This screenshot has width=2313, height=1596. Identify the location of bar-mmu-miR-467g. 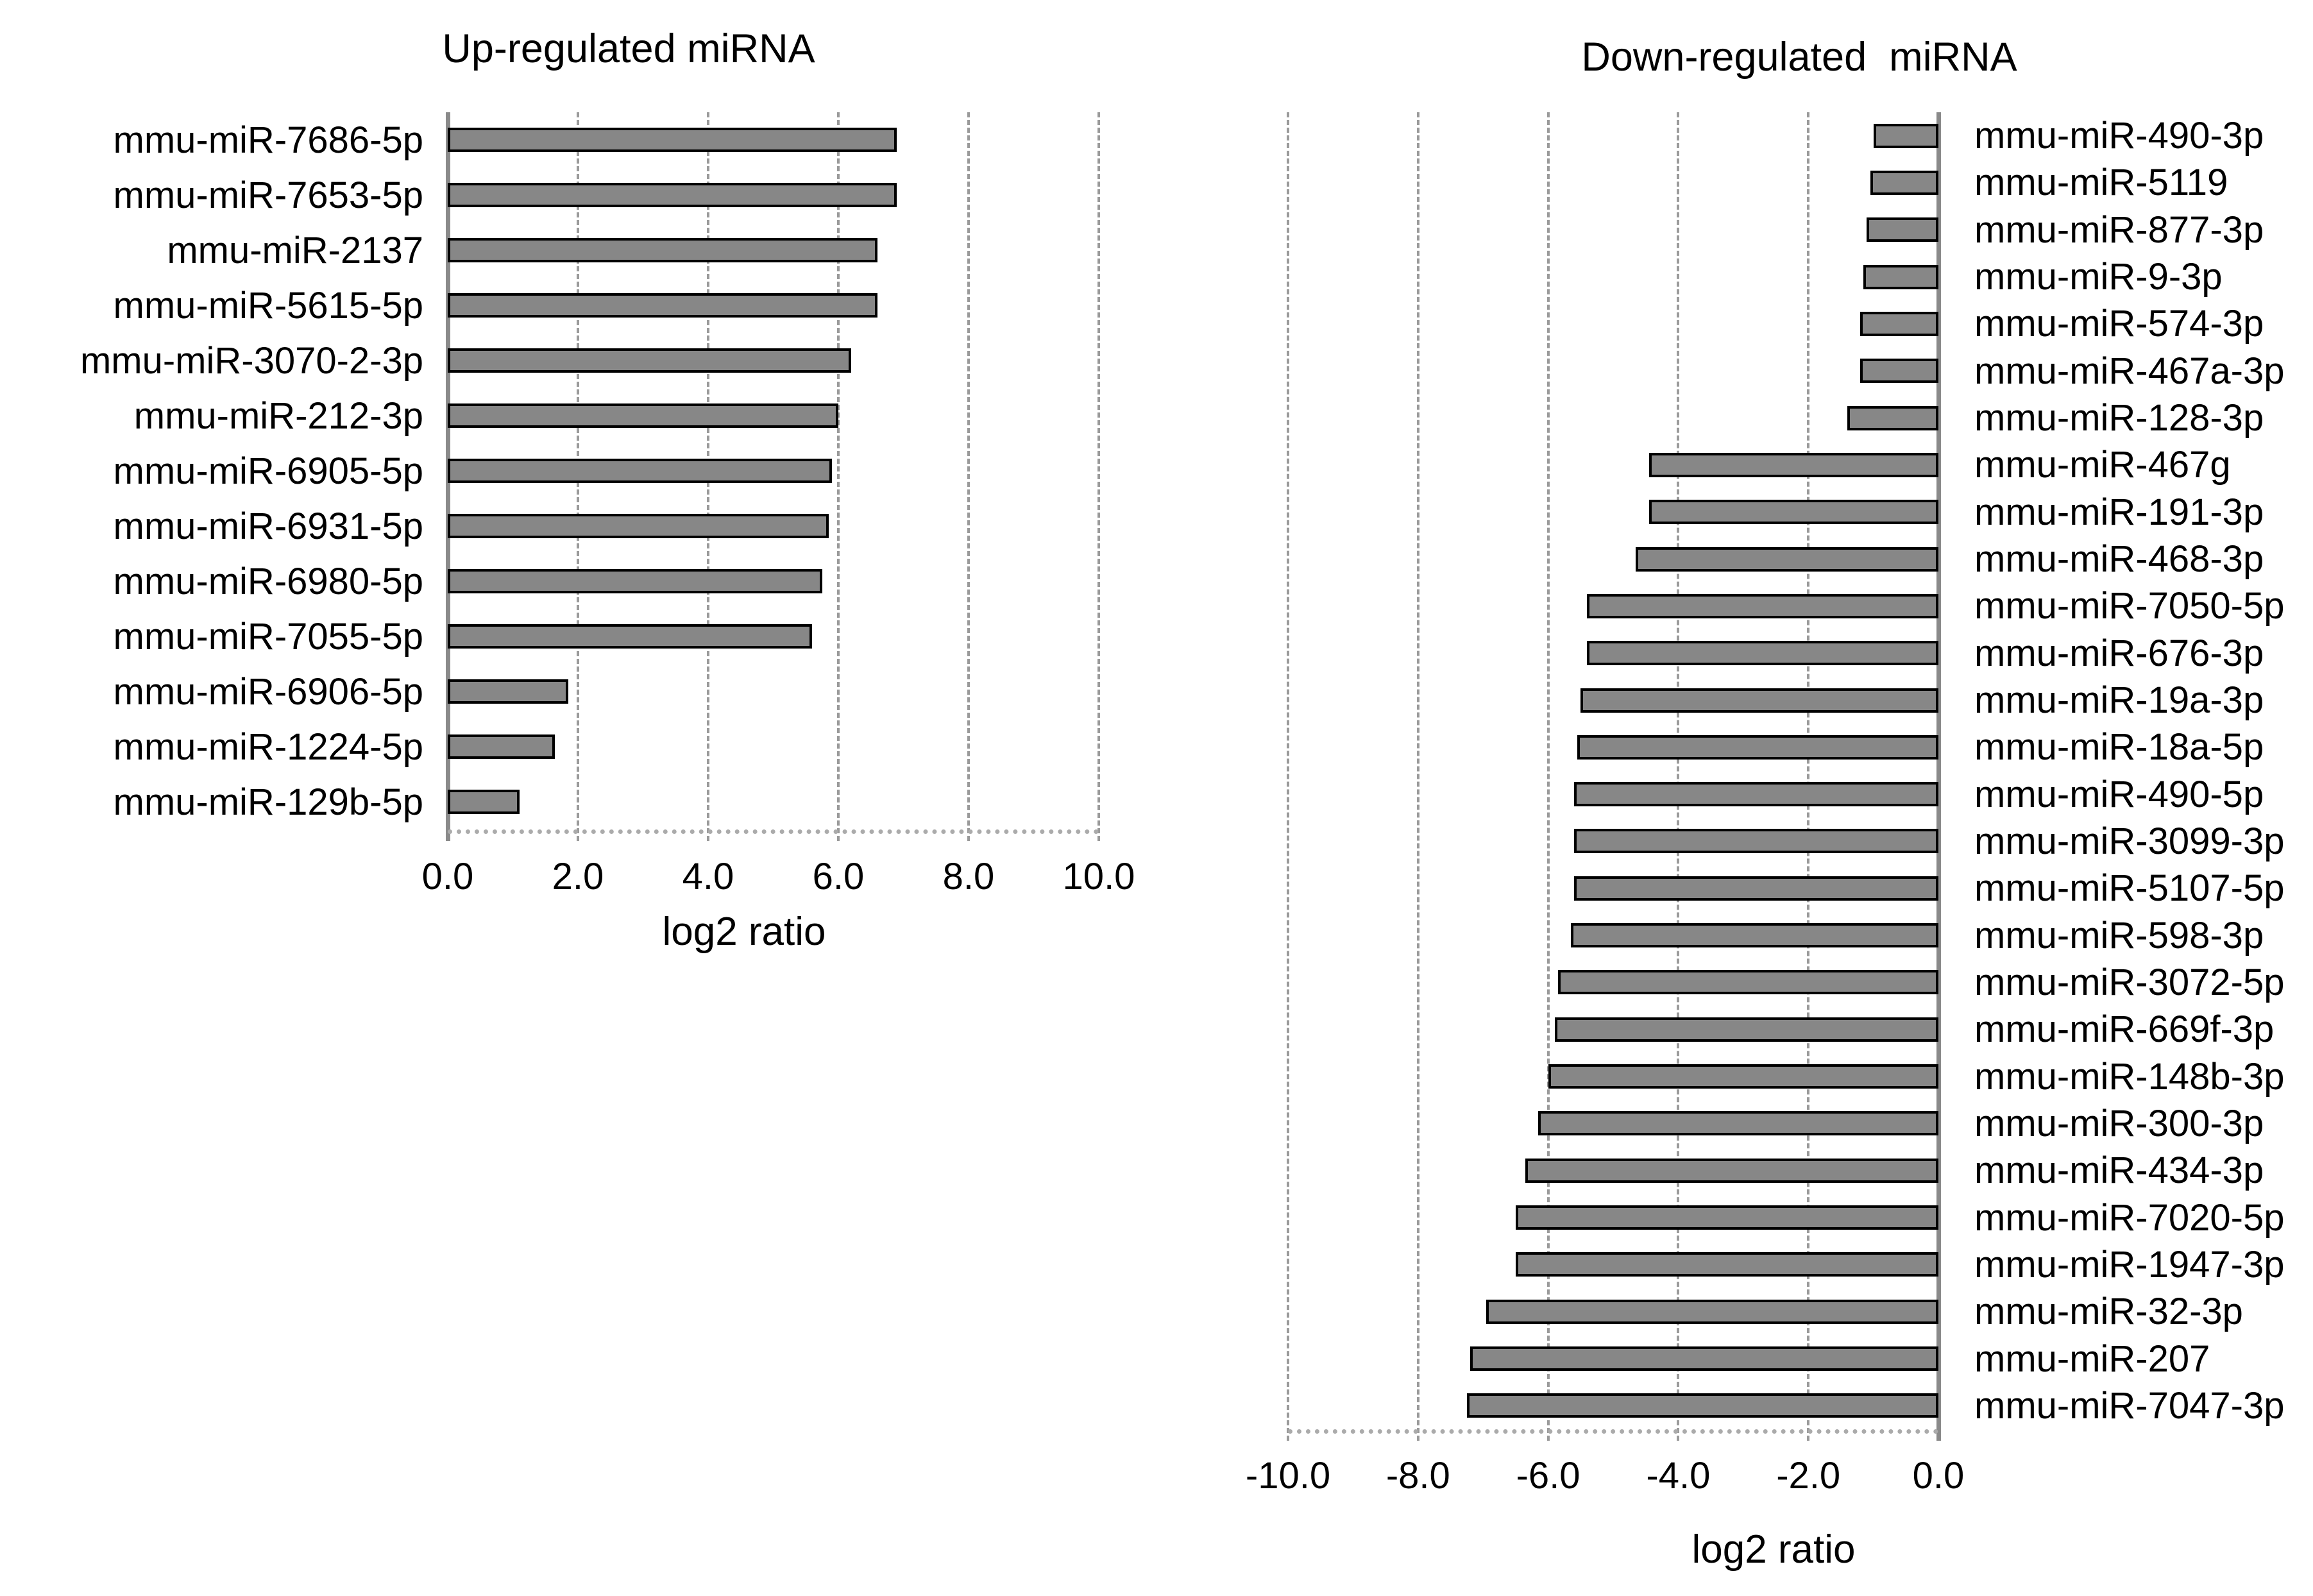
(1793, 465).